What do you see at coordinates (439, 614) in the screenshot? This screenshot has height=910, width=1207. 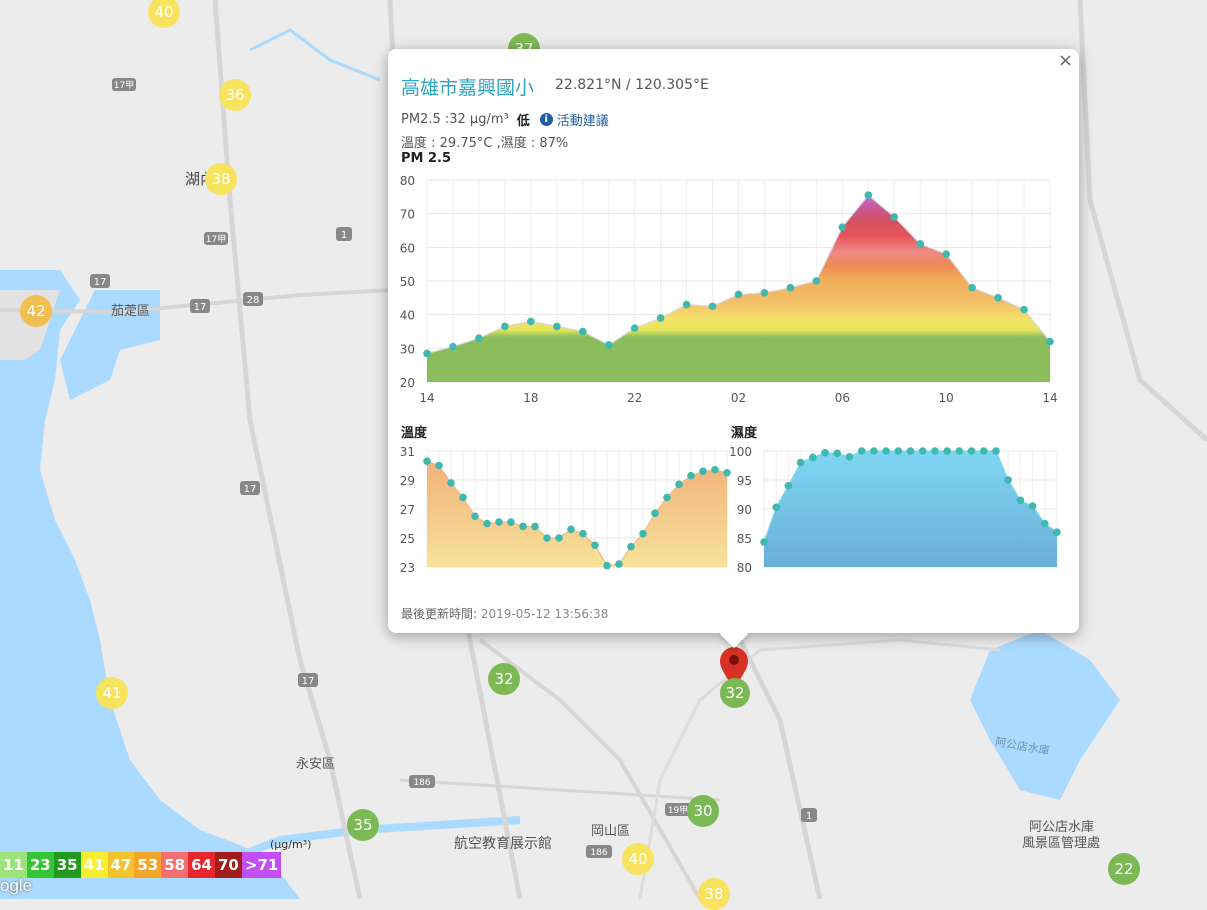 I see `update-label: 最後更新時間:` at bounding box center [439, 614].